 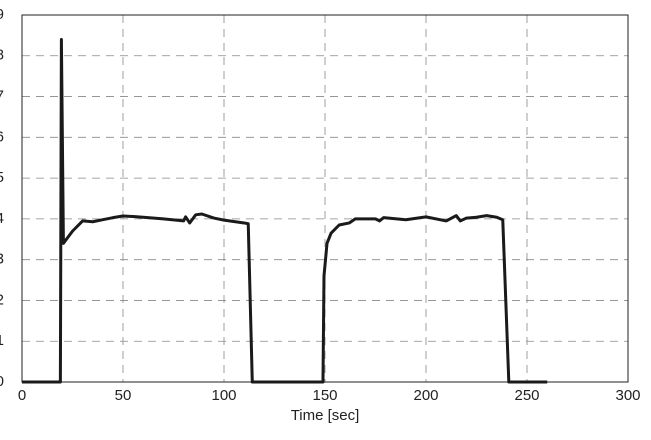 I want to click on y-tick-label: 0, so click(x=2, y=381).